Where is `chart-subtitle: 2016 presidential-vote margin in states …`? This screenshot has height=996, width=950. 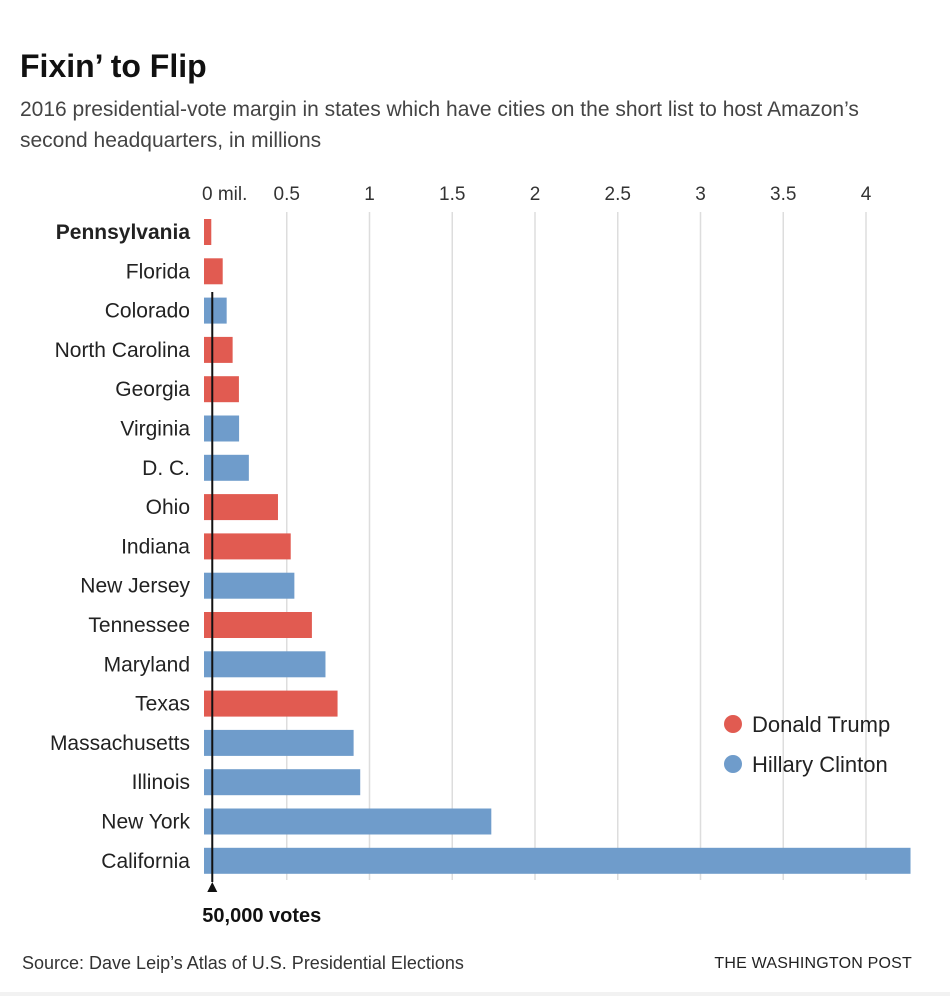
chart-subtitle: 2016 presidential-vote margin in states … is located at coordinates (439, 125).